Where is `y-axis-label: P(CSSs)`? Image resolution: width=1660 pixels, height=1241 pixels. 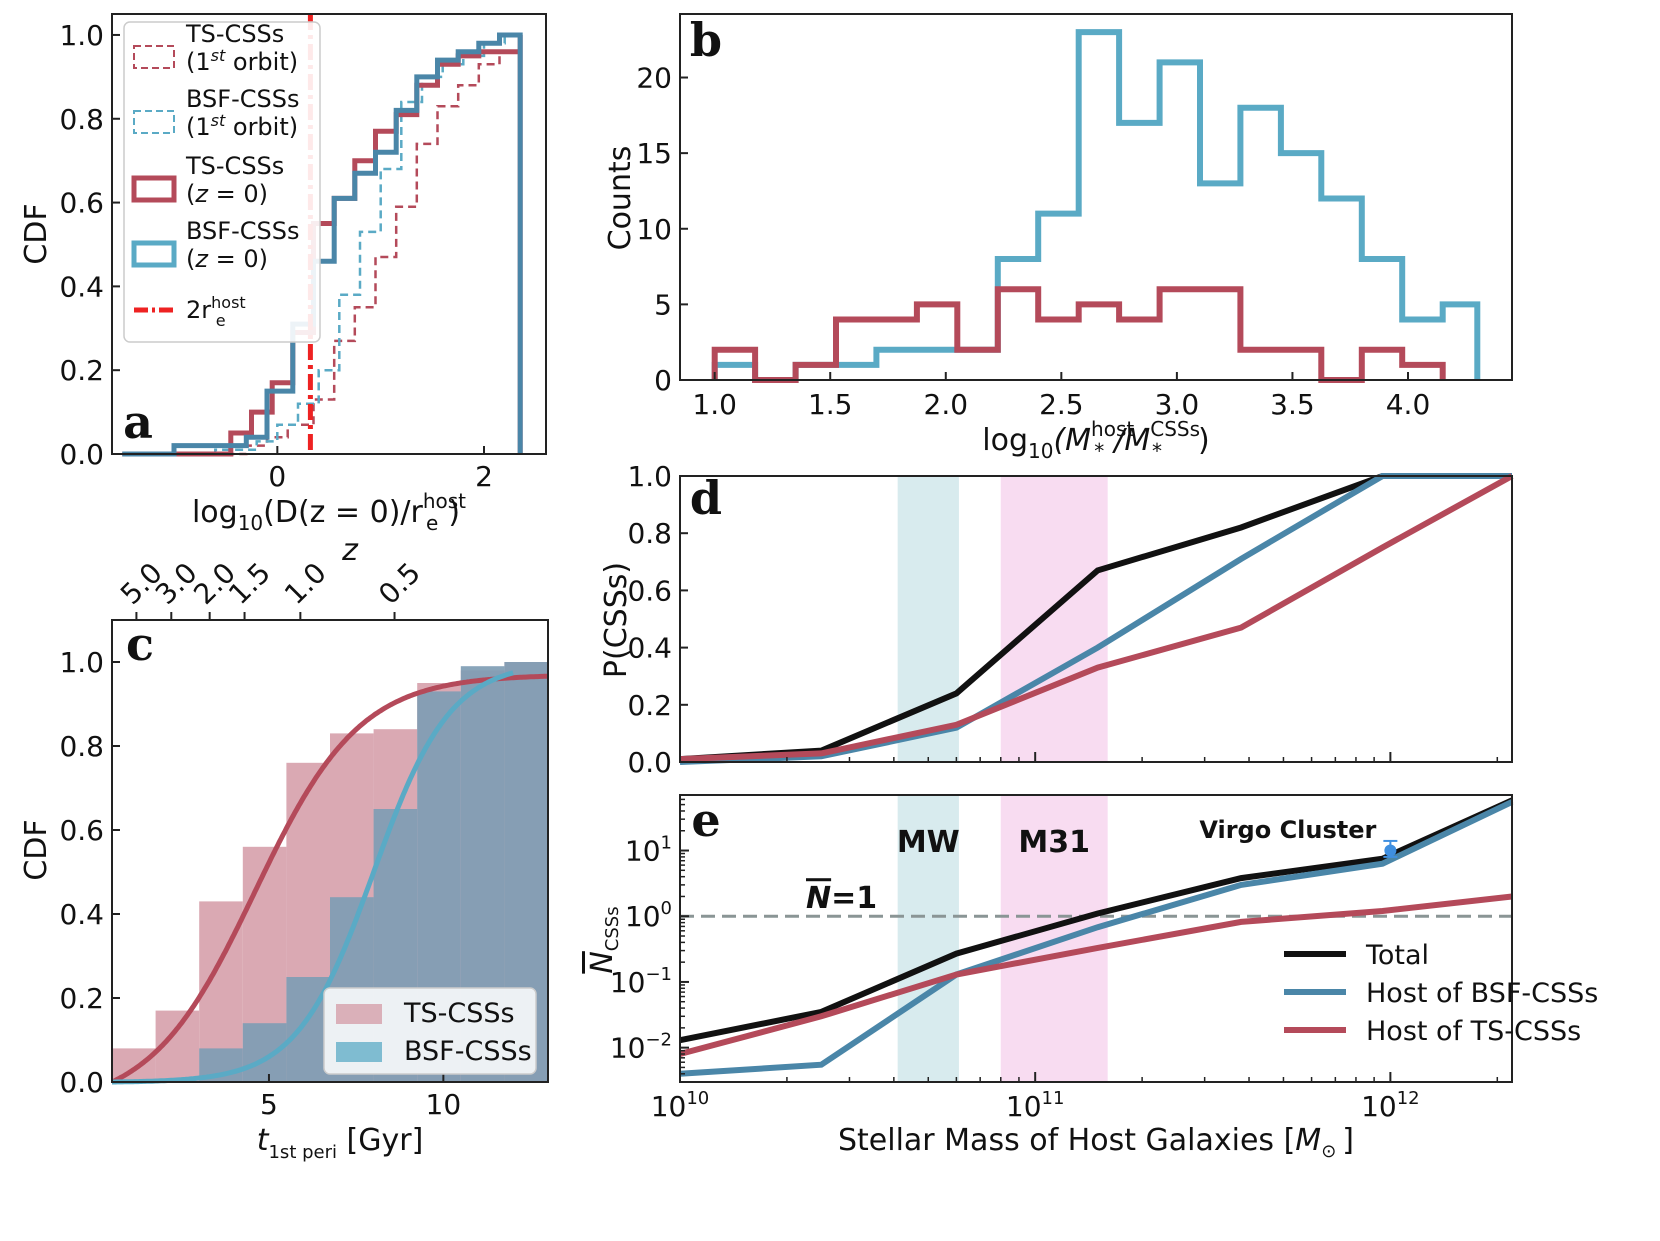
y-axis-label: P(CSSs) is located at coordinates (616, 620).